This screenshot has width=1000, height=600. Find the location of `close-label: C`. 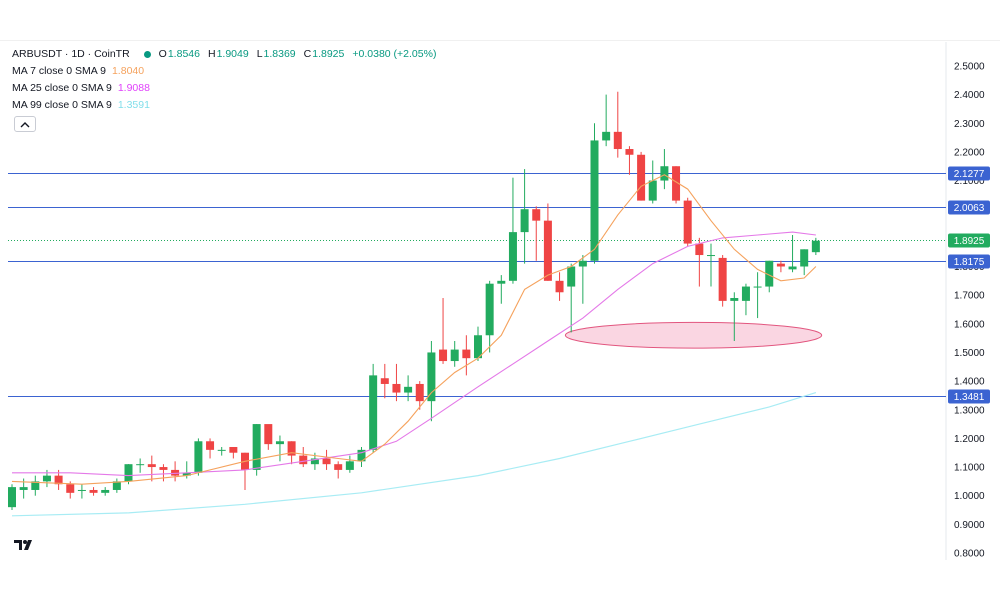

close-label: C is located at coordinates (307, 54).